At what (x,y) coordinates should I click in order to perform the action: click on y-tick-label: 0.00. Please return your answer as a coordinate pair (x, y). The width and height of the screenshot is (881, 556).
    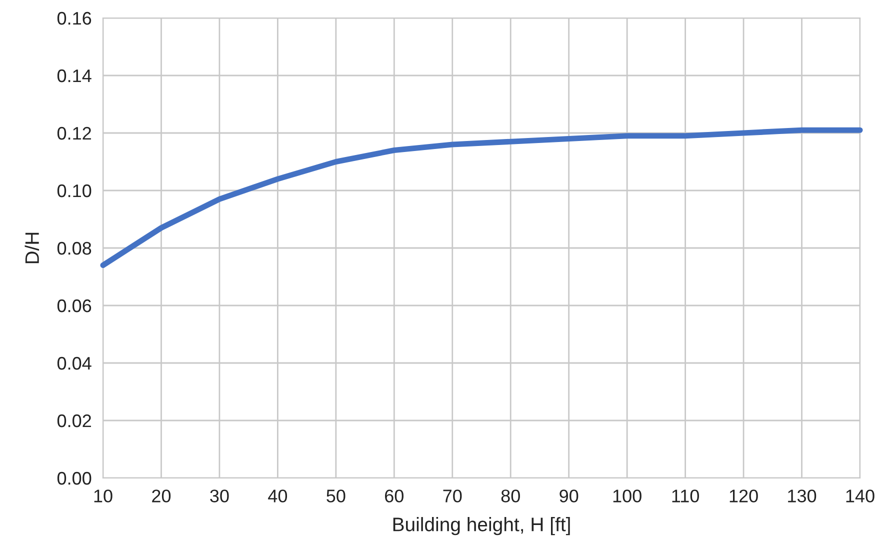
    Looking at the image, I should click on (74, 478).